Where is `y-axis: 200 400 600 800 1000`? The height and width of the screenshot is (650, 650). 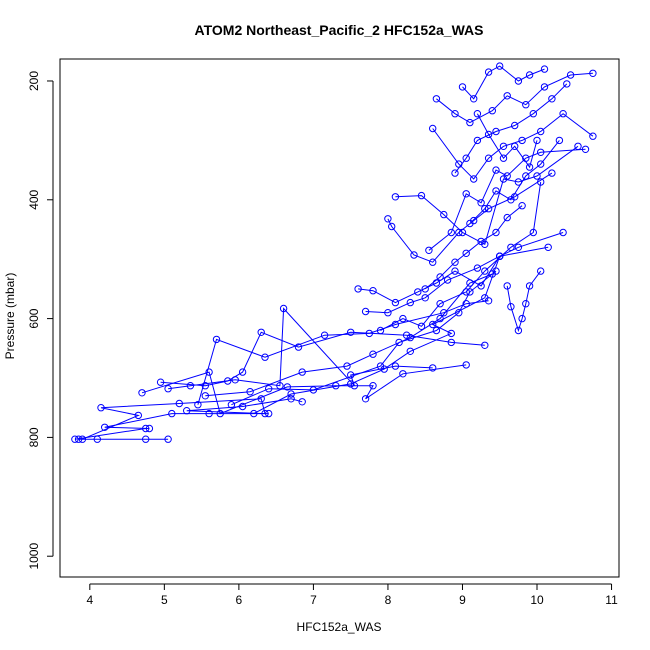 y-axis: 200 400 600 800 1000 is located at coordinates (40, 320).